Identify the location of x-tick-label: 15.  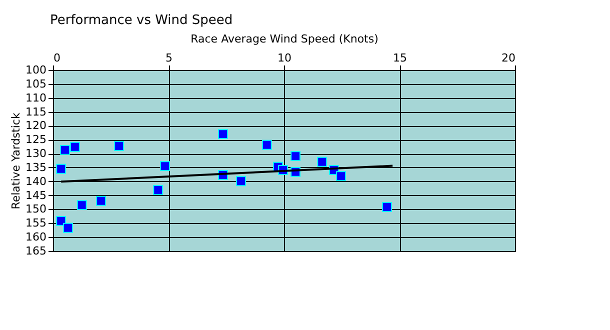
(400, 58).